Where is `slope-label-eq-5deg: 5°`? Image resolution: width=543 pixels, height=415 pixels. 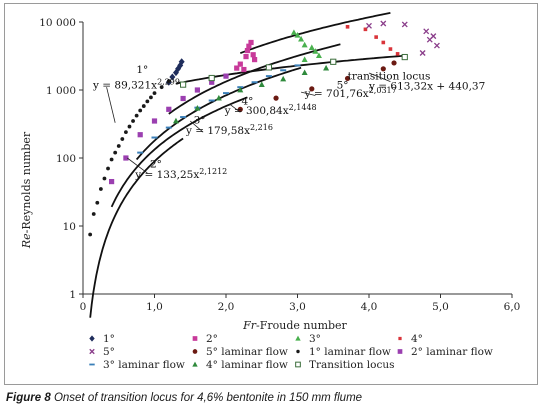
slope-label-eq-5deg: 5° is located at coordinates (343, 86).